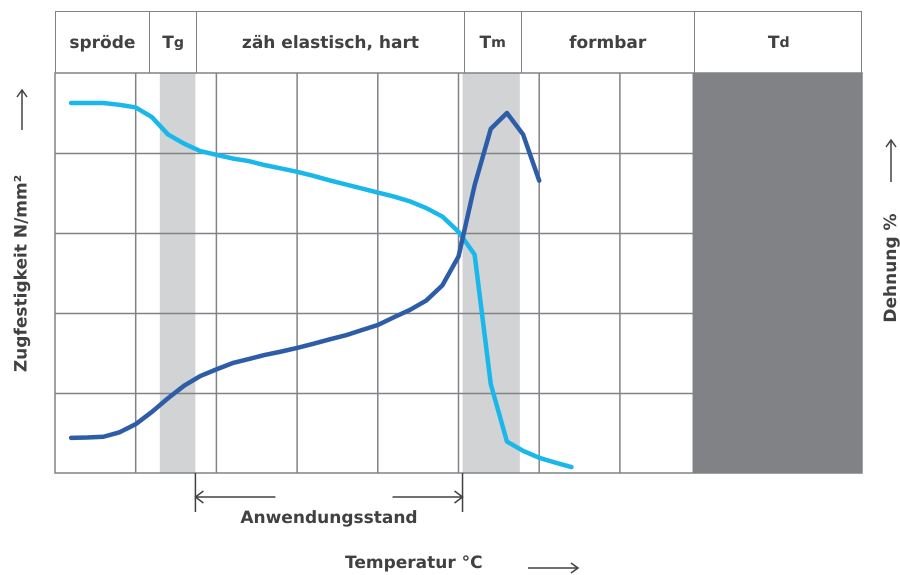 This screenshot has width=900, height=575. Describe the element at coordinates (22, 273) in the screenshot. I see `y-axis-title: Zugfestigkeit N/mm²` at that location.